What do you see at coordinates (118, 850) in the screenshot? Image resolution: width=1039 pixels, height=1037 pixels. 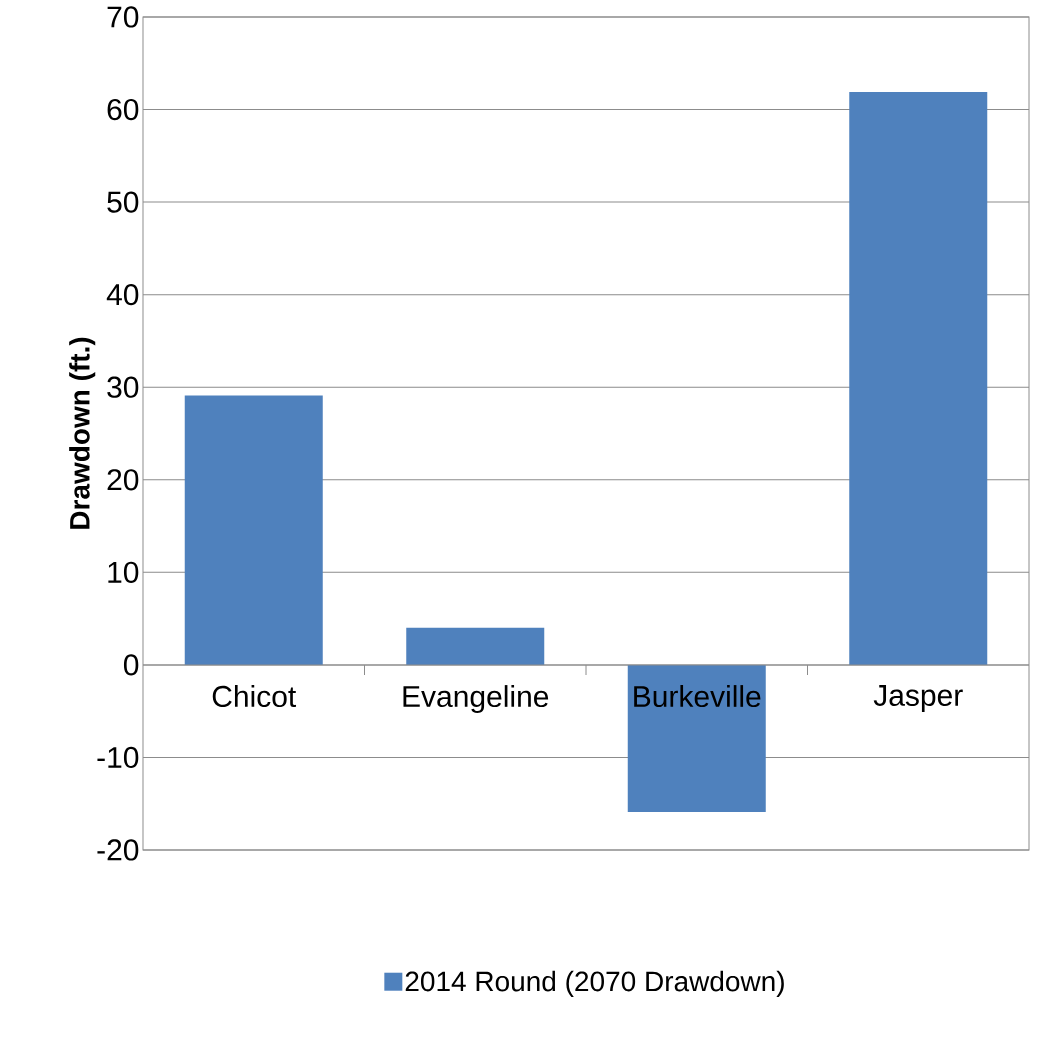 I see `y-tick-label: -20` at bounding box center [118, 850].